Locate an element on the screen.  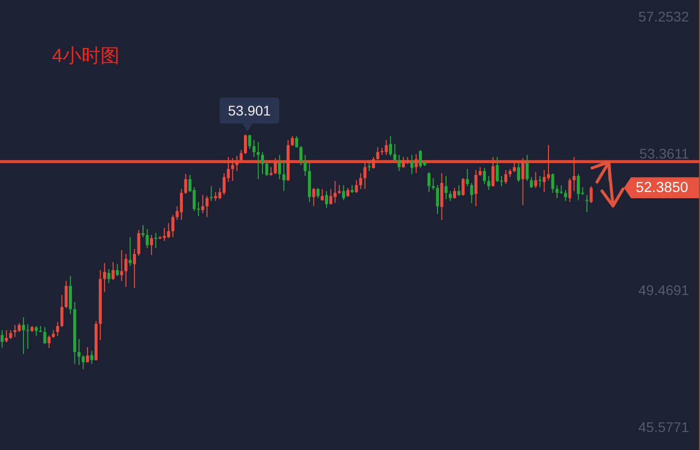
y-tick-label: 45.5771 is located at coordinates (664, 426).